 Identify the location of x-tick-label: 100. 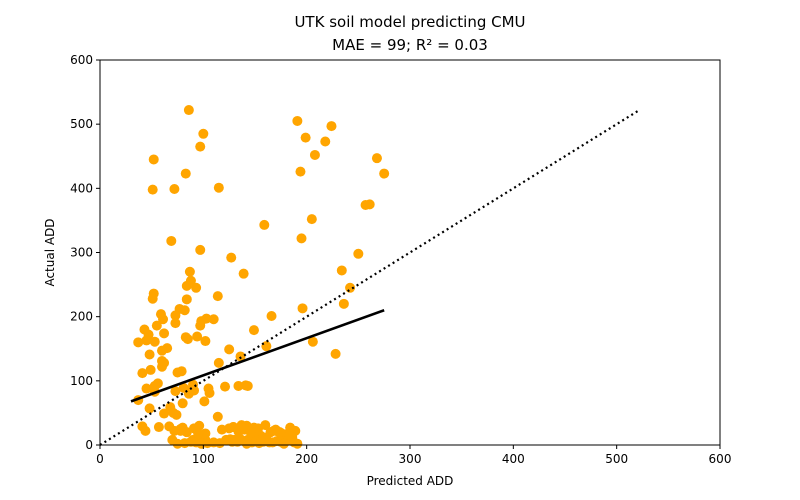
(203, 459).